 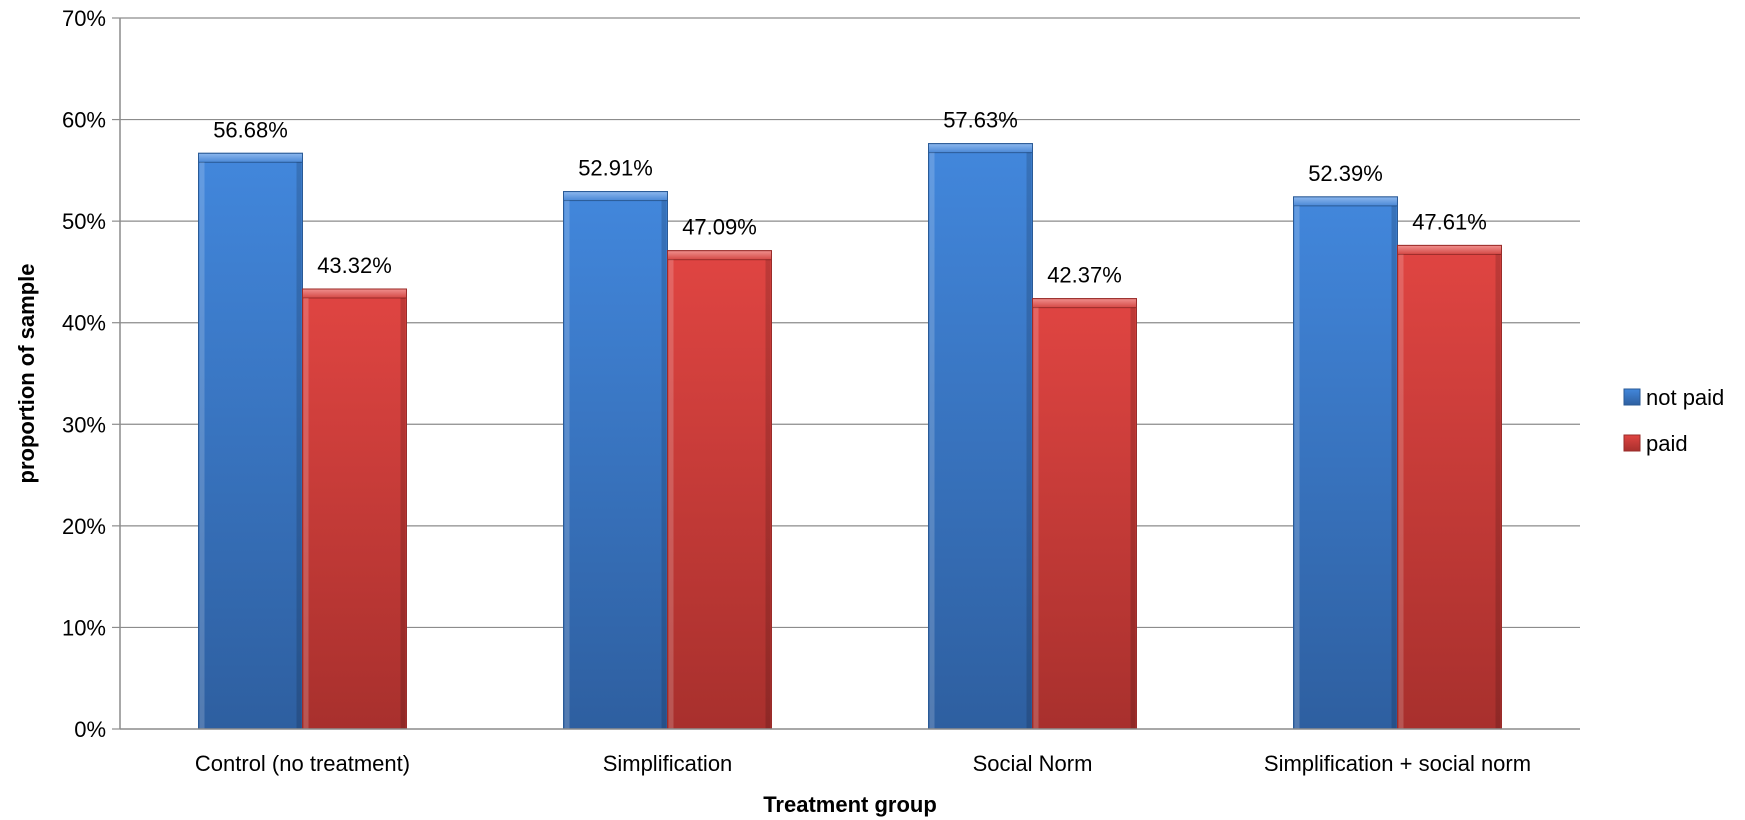 What do you see at coordinates (26, 374) in the screenshot?
I see `y-axis-title: proportion of sample` at bounding box center [26, 374].